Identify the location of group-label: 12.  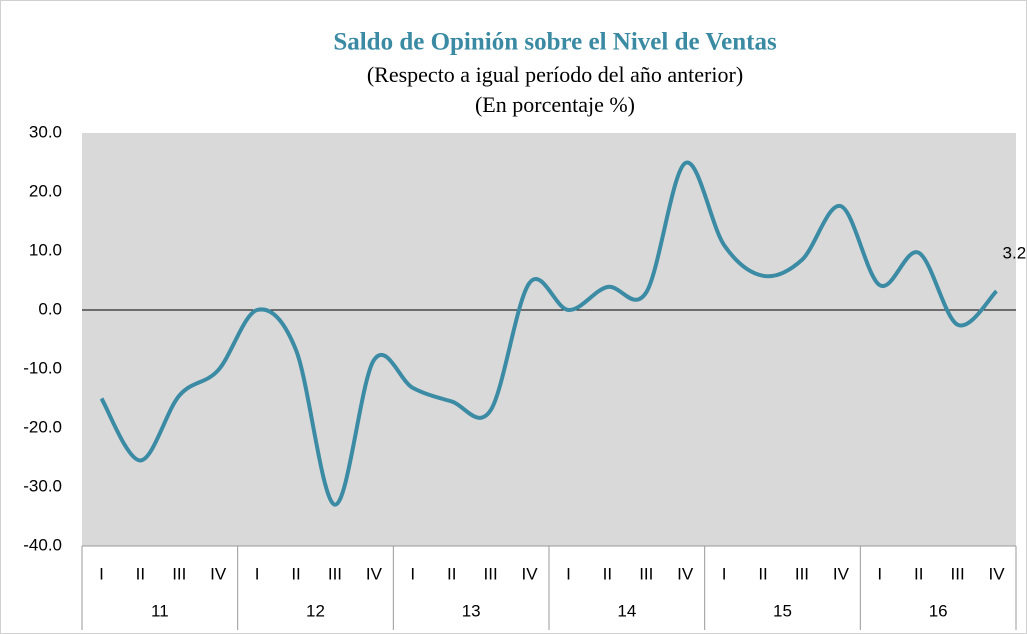
(315, 610).